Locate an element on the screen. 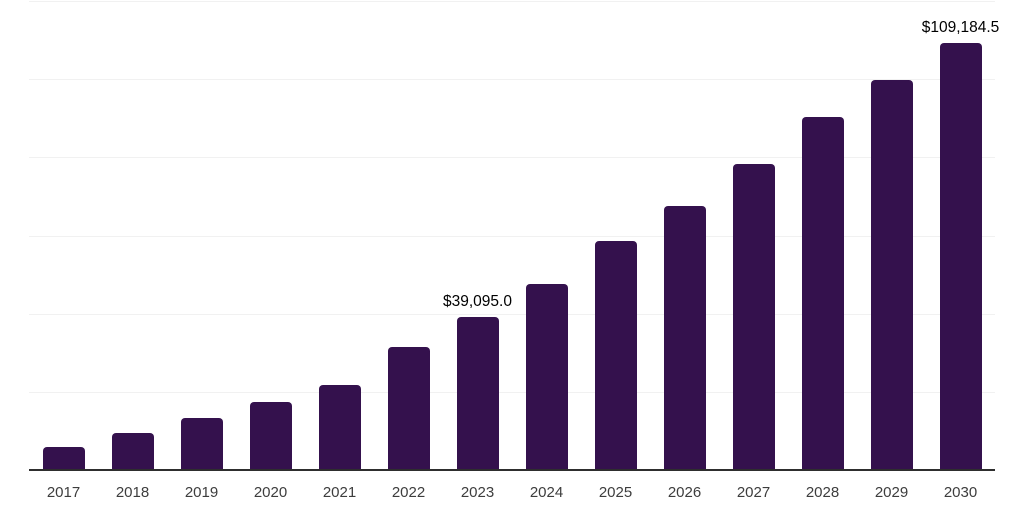 The image size is (1024, 512). bar-2021 is located at coordinates (339, 427).